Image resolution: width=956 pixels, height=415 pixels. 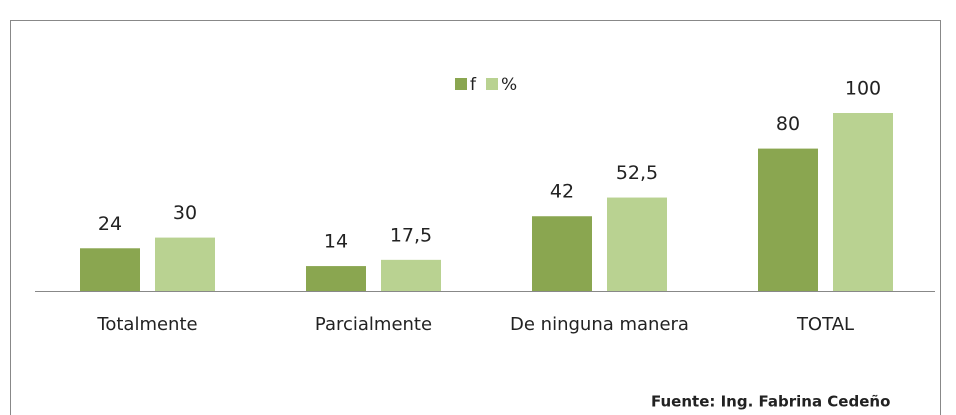 What do you see at coordinates (599, 324) in the screenshot?
I see `x-tick-label: De ninguna manera` at bounding box center [599, 324].